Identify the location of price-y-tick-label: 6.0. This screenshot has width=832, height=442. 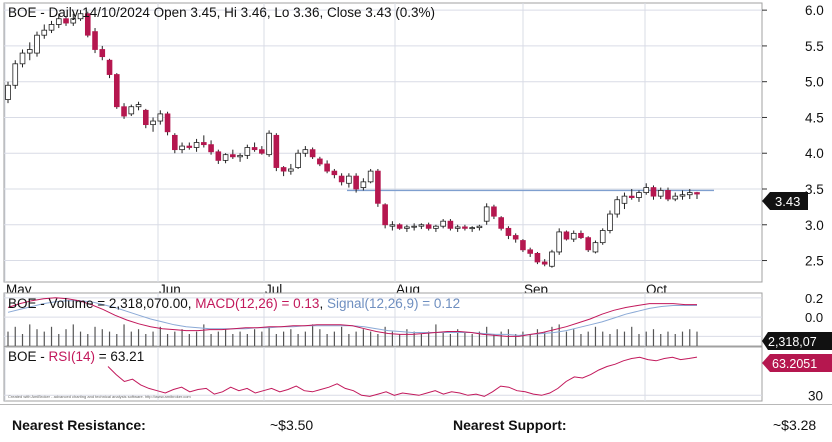
(814, 10).